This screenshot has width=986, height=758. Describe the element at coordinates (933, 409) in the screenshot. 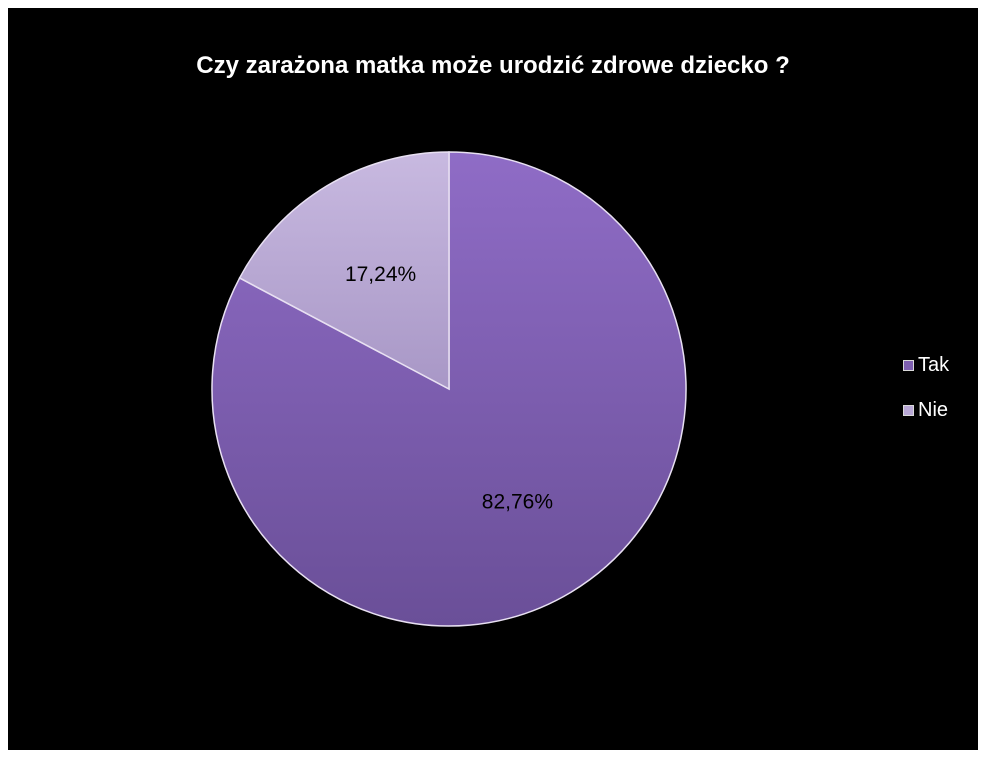

I see `legend-label-nie: Nie` at that location.